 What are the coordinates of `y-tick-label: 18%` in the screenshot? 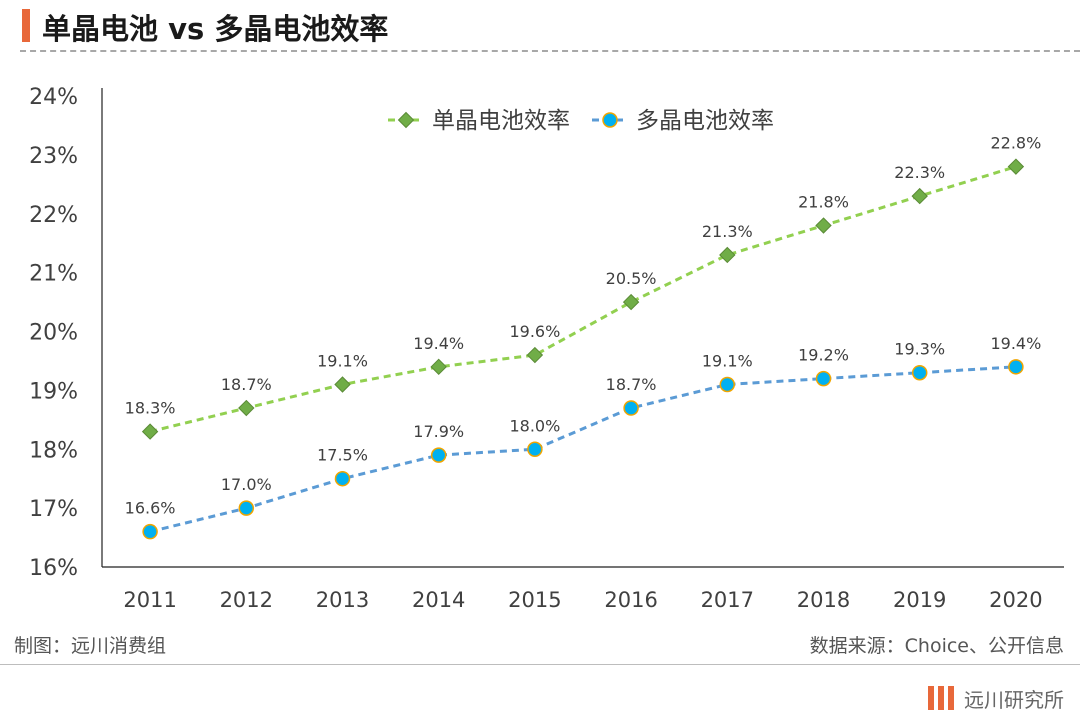 It's located at (53, 450).